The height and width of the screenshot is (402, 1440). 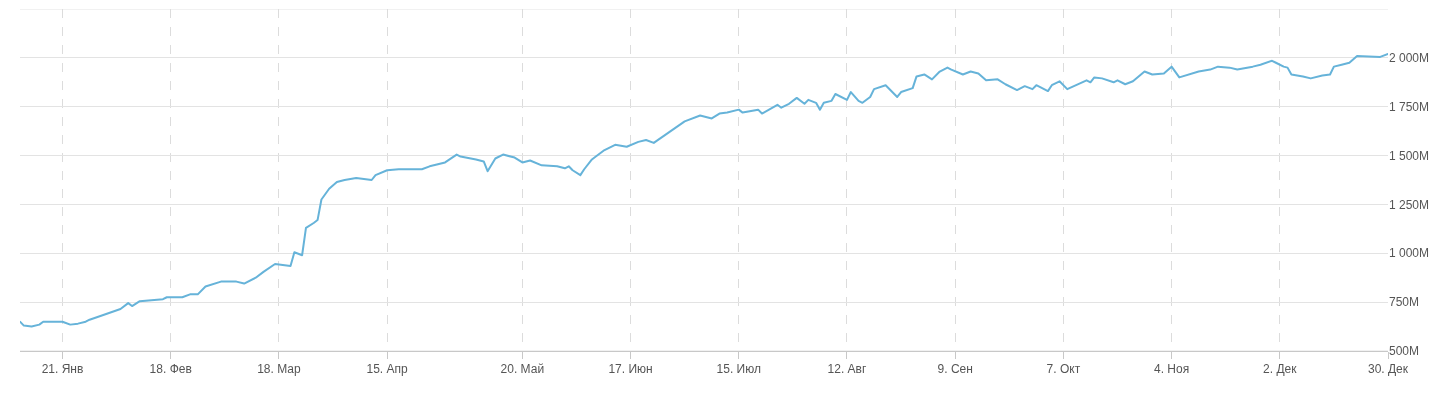 I want to click on x-tick-label: 4. Ноя, so click(x=1172, y=369).